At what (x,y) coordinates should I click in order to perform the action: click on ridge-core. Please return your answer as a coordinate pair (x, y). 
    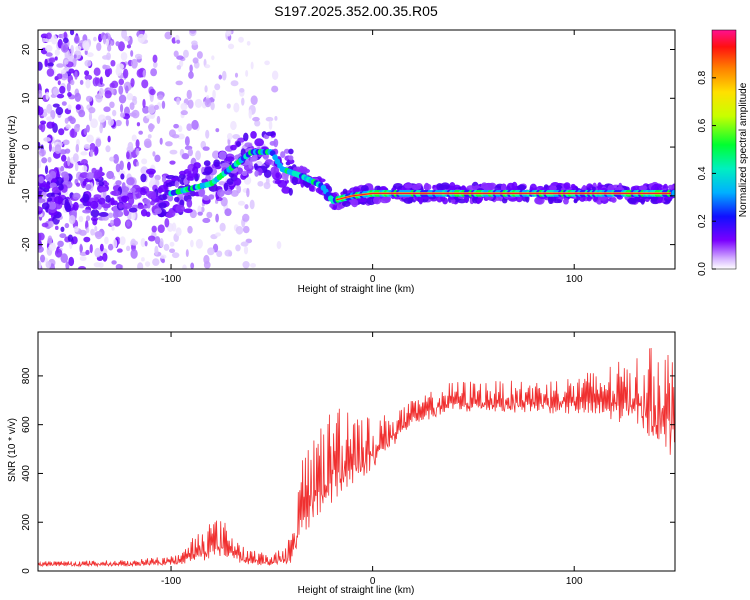
    Looking at the image, I should click on (673, 193).